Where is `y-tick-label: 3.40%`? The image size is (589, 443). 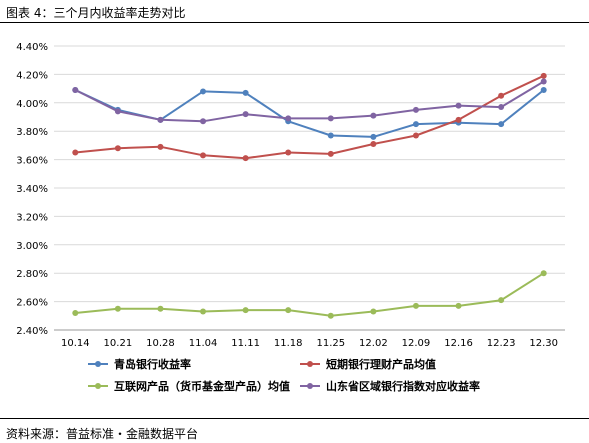 y-tick-label: 3.40% is located at coordinates (32, 189).